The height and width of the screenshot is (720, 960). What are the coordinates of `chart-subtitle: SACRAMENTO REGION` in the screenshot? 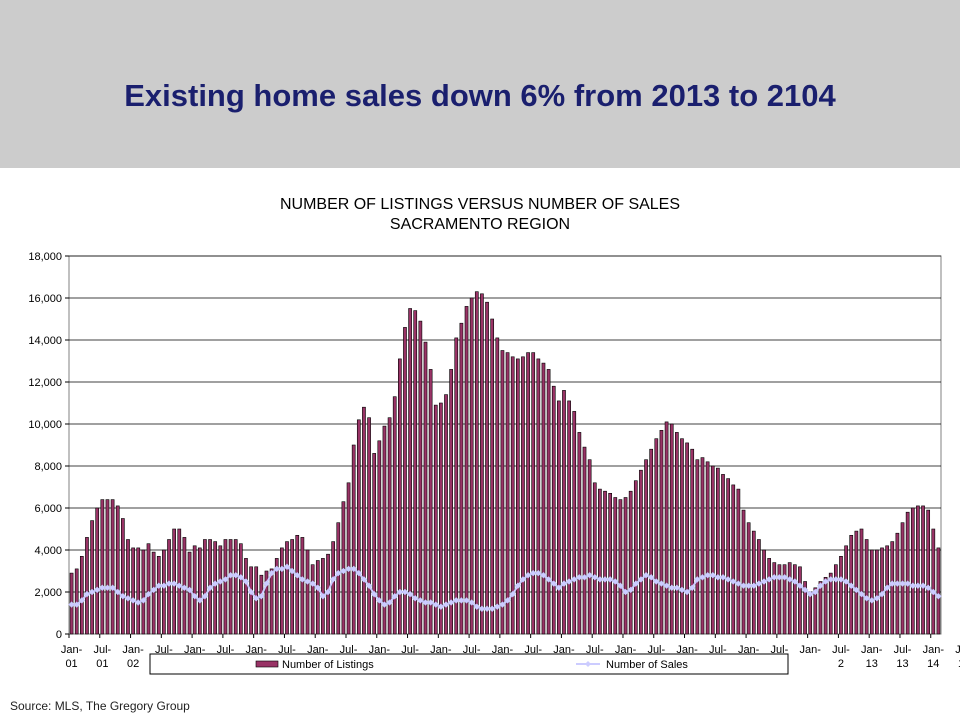 It's located at (480, 224).